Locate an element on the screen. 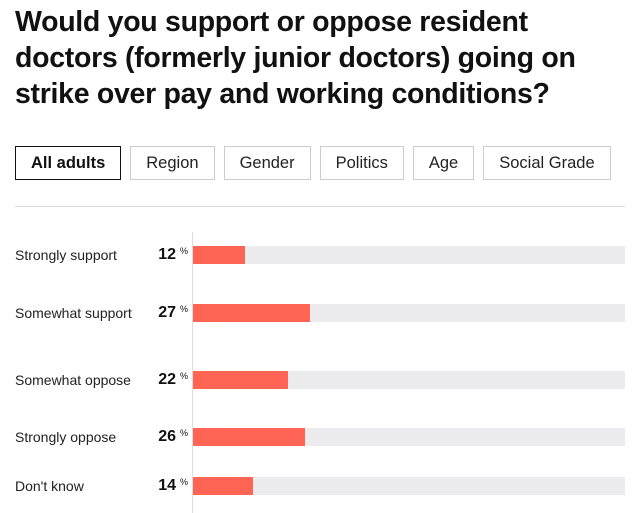 The width and height of the screenshot is (634, 513). category-label: Don't know is located at coordinates (49, 486).